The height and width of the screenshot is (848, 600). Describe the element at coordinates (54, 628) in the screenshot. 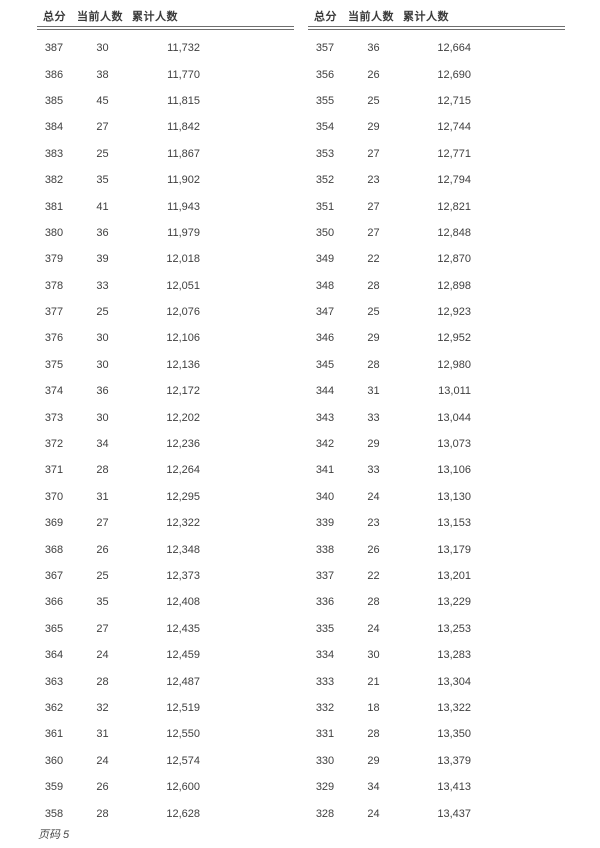

I see `score-cell: 365` at that location.